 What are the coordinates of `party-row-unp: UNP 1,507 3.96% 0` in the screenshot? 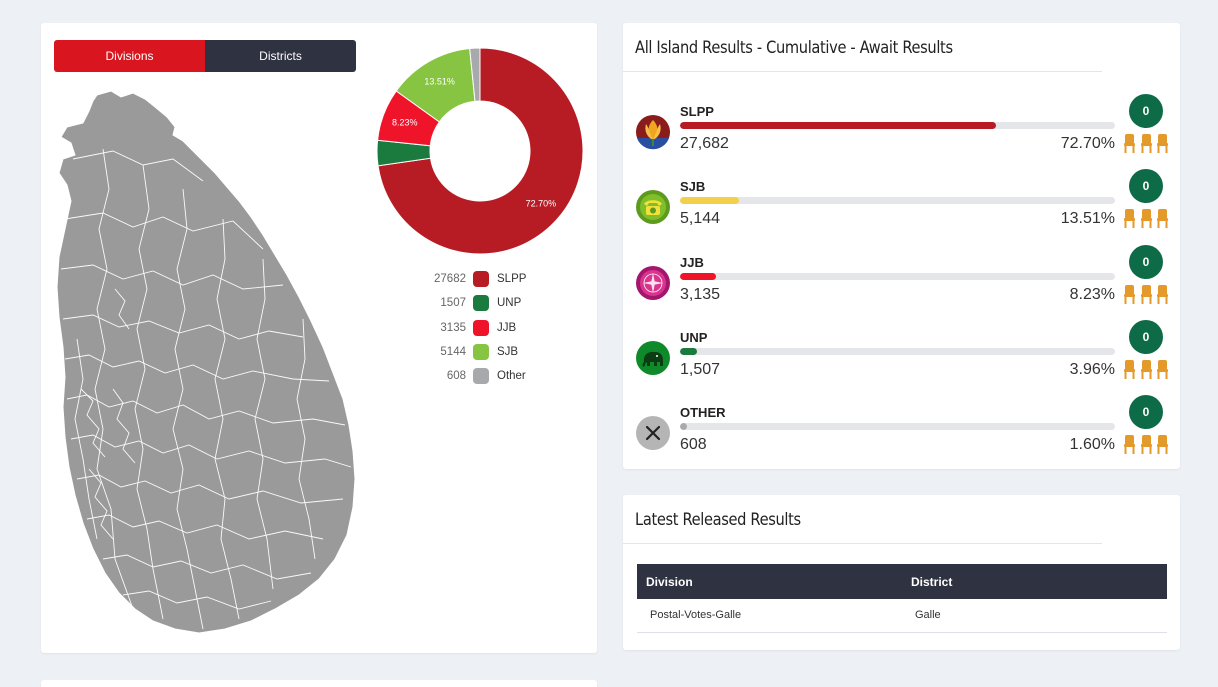 It's located at (902, 357).